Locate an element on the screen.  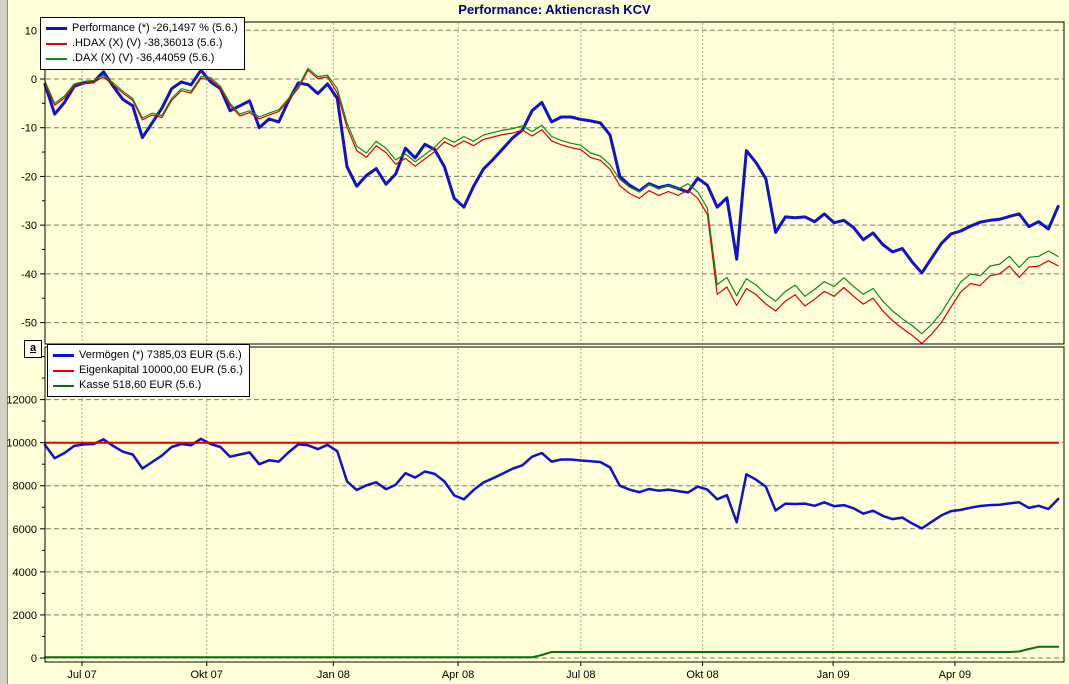
x-tick-label: Jan 08 is located at coordinates (333, 675).